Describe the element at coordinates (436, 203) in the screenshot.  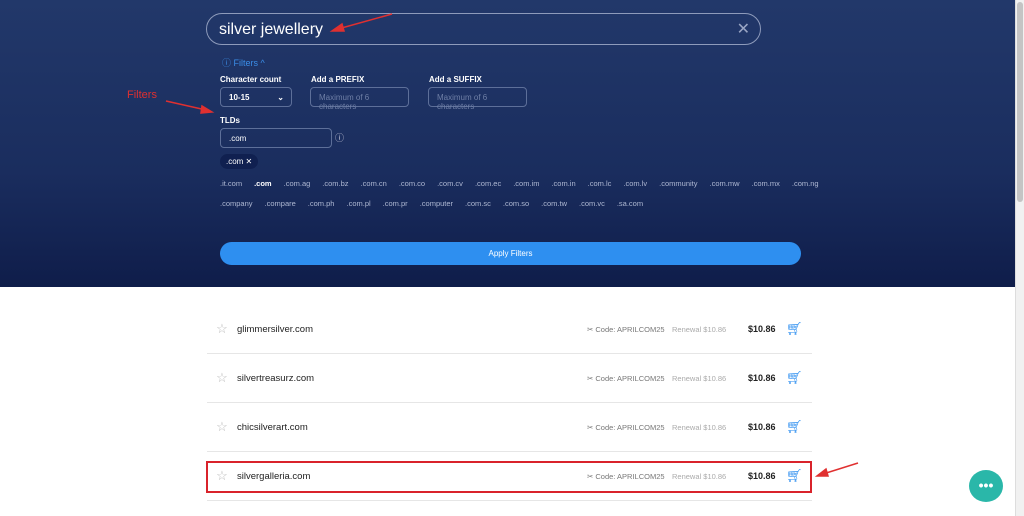
I see `tld-option: .computer` at that location.